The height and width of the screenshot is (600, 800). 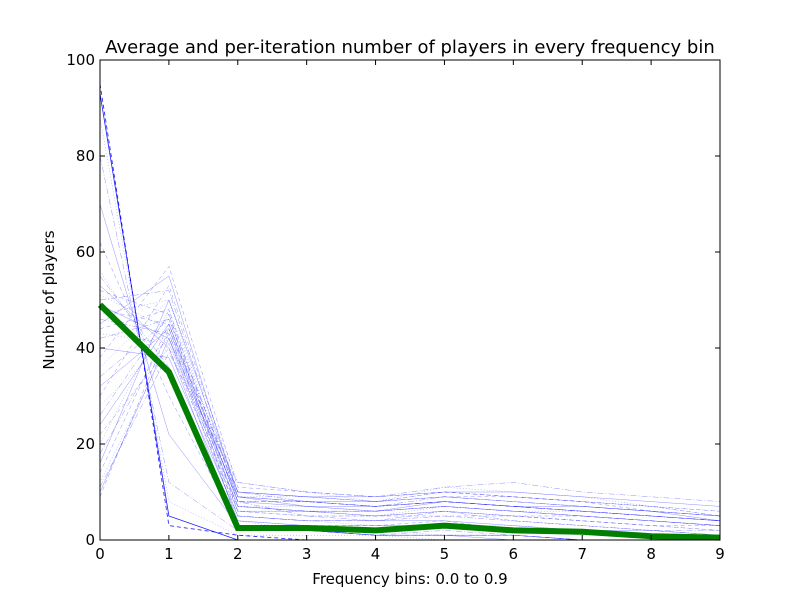 What do you see at coordinates (651, 554) in the screenshot?
I see `x-tick-label: 8` at bounding box center [651, 554].